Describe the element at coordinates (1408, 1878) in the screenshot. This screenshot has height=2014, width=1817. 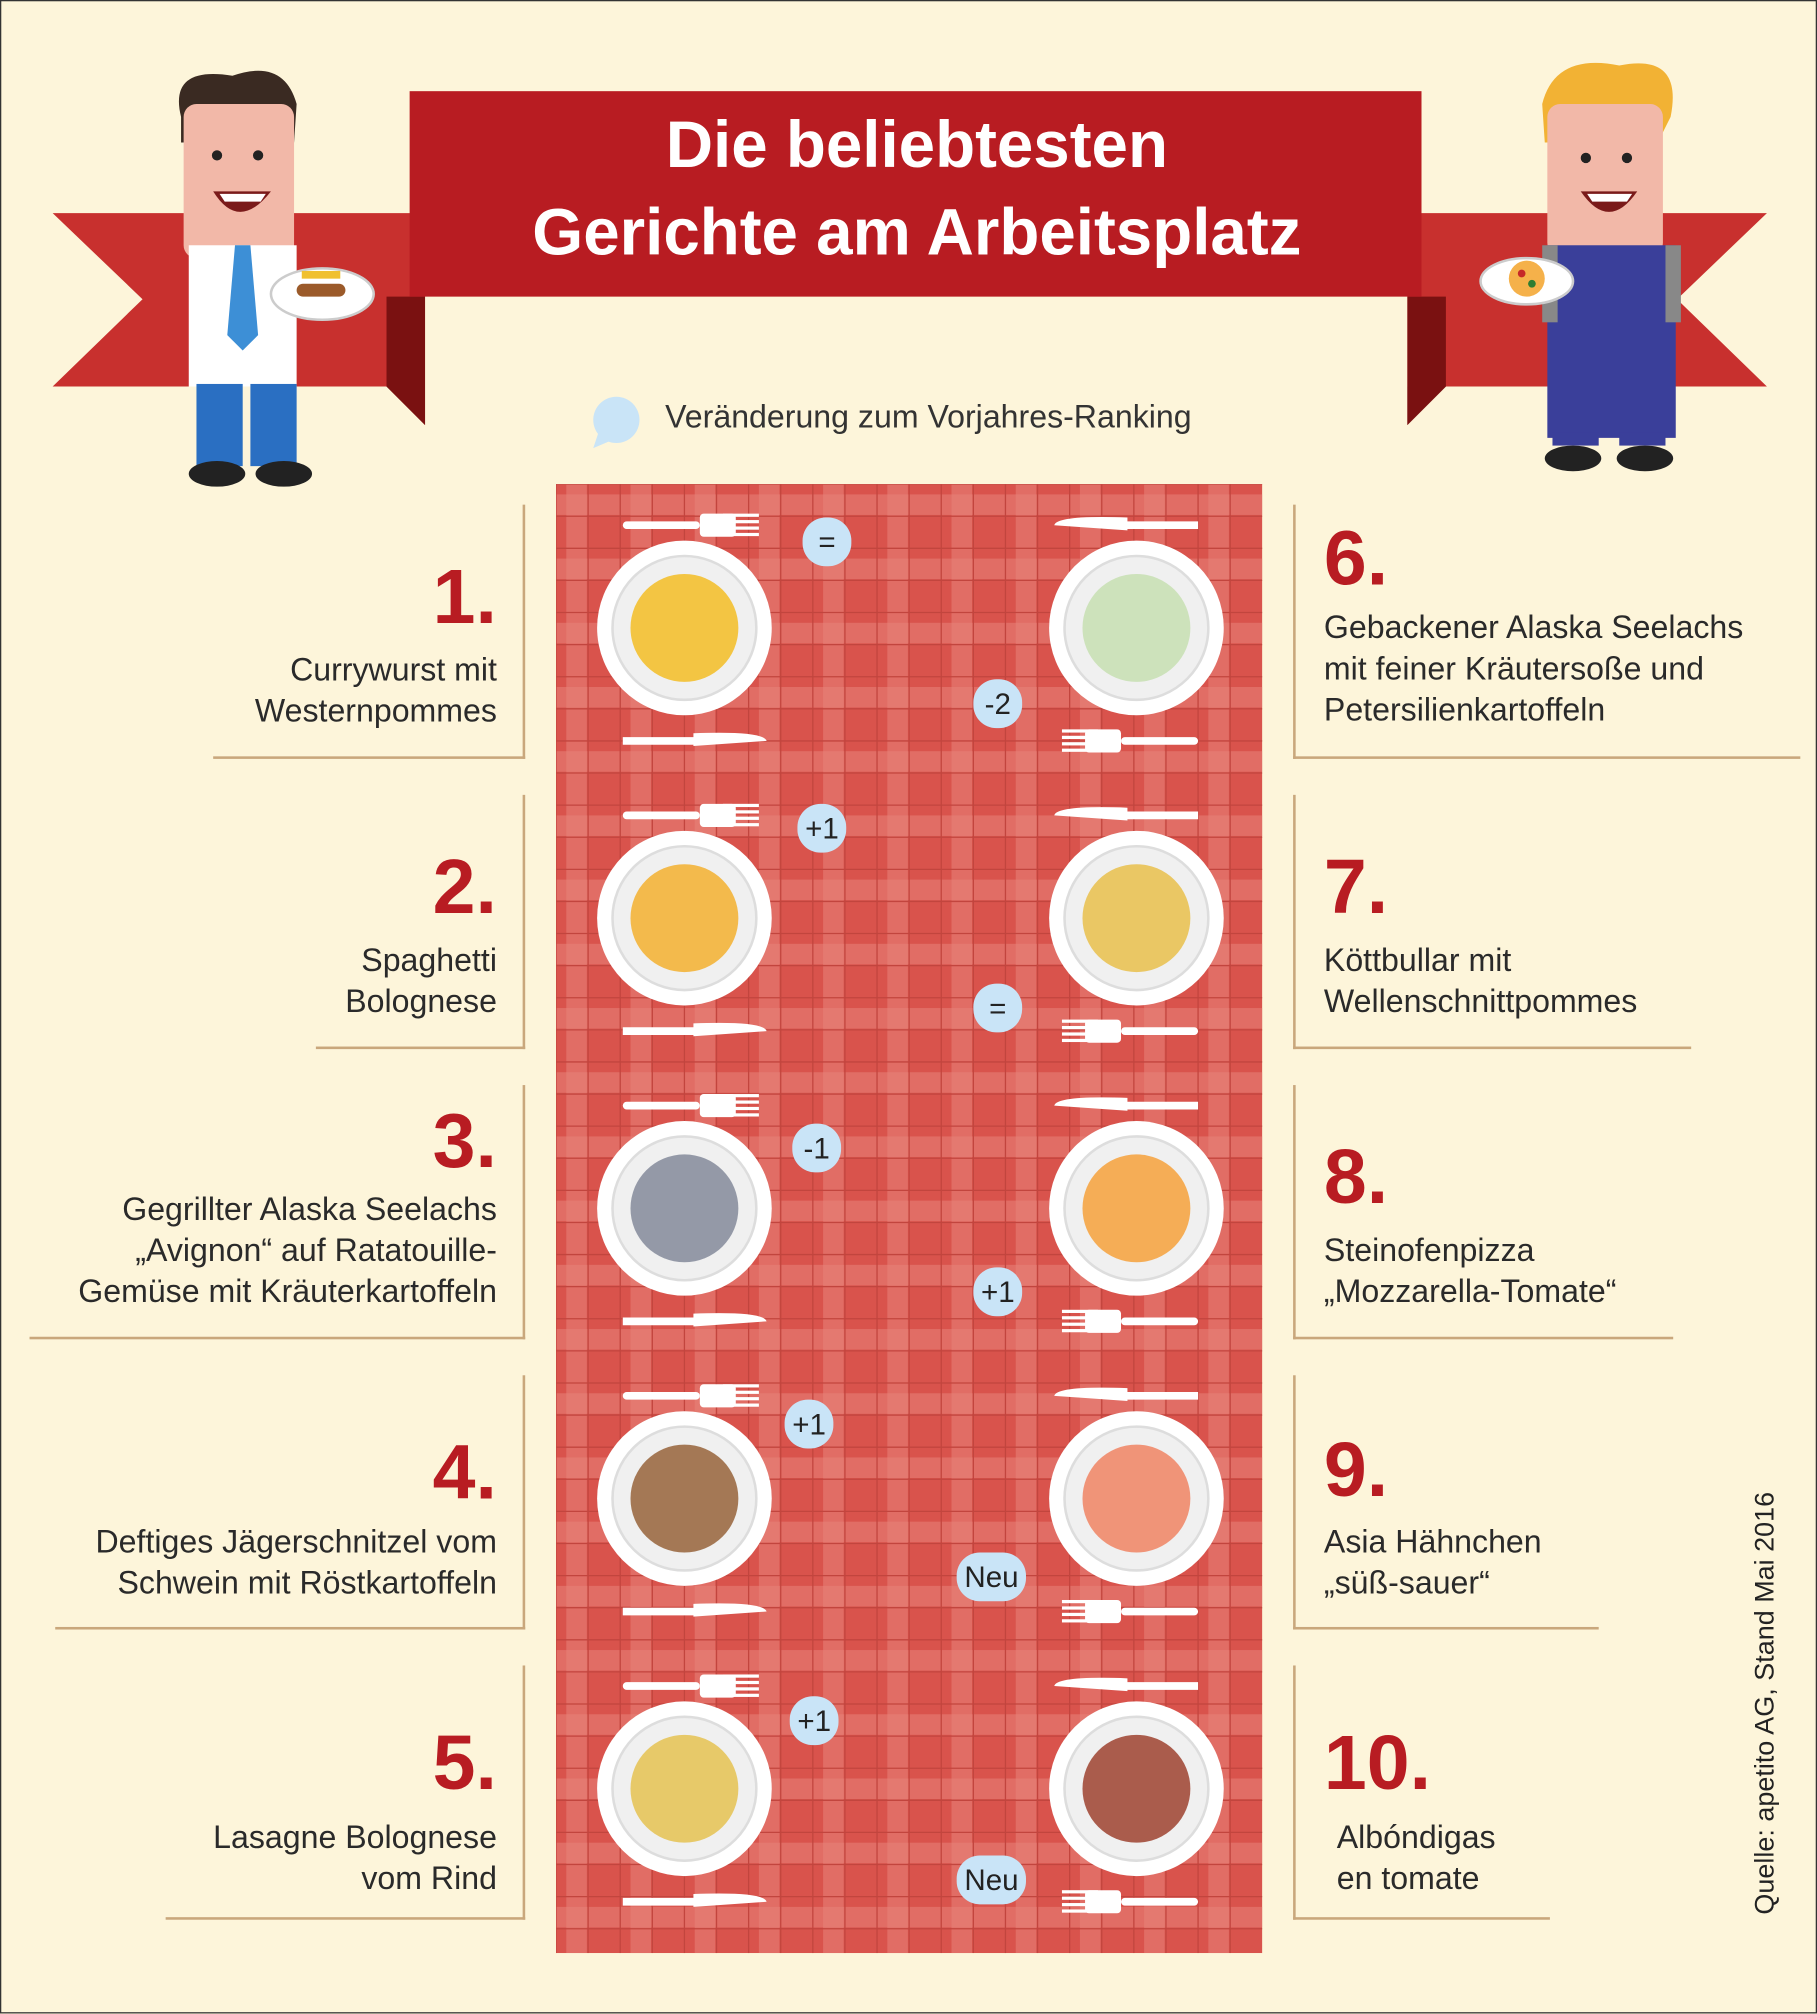
I see `rank-label-line: en tomate` at that location.